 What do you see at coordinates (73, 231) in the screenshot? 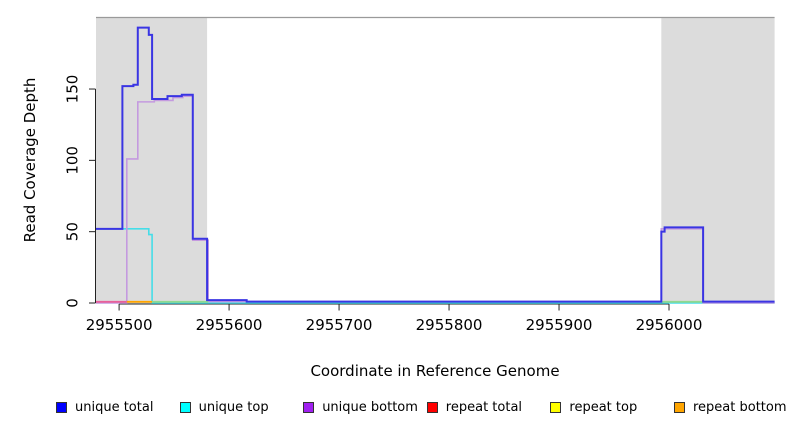
I see `y-tick-label: 50` at bounding box center [73, 231].